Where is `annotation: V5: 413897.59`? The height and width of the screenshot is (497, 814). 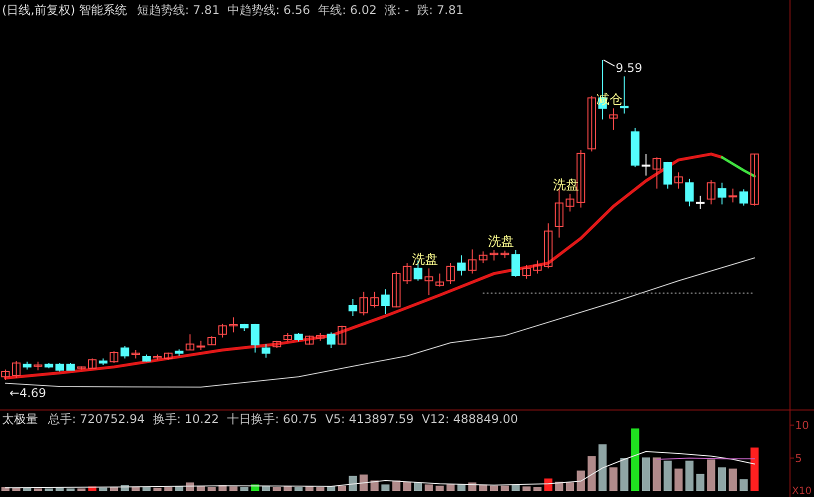 annotation: V5: 413897.59 is located at coordinates (369, 419).